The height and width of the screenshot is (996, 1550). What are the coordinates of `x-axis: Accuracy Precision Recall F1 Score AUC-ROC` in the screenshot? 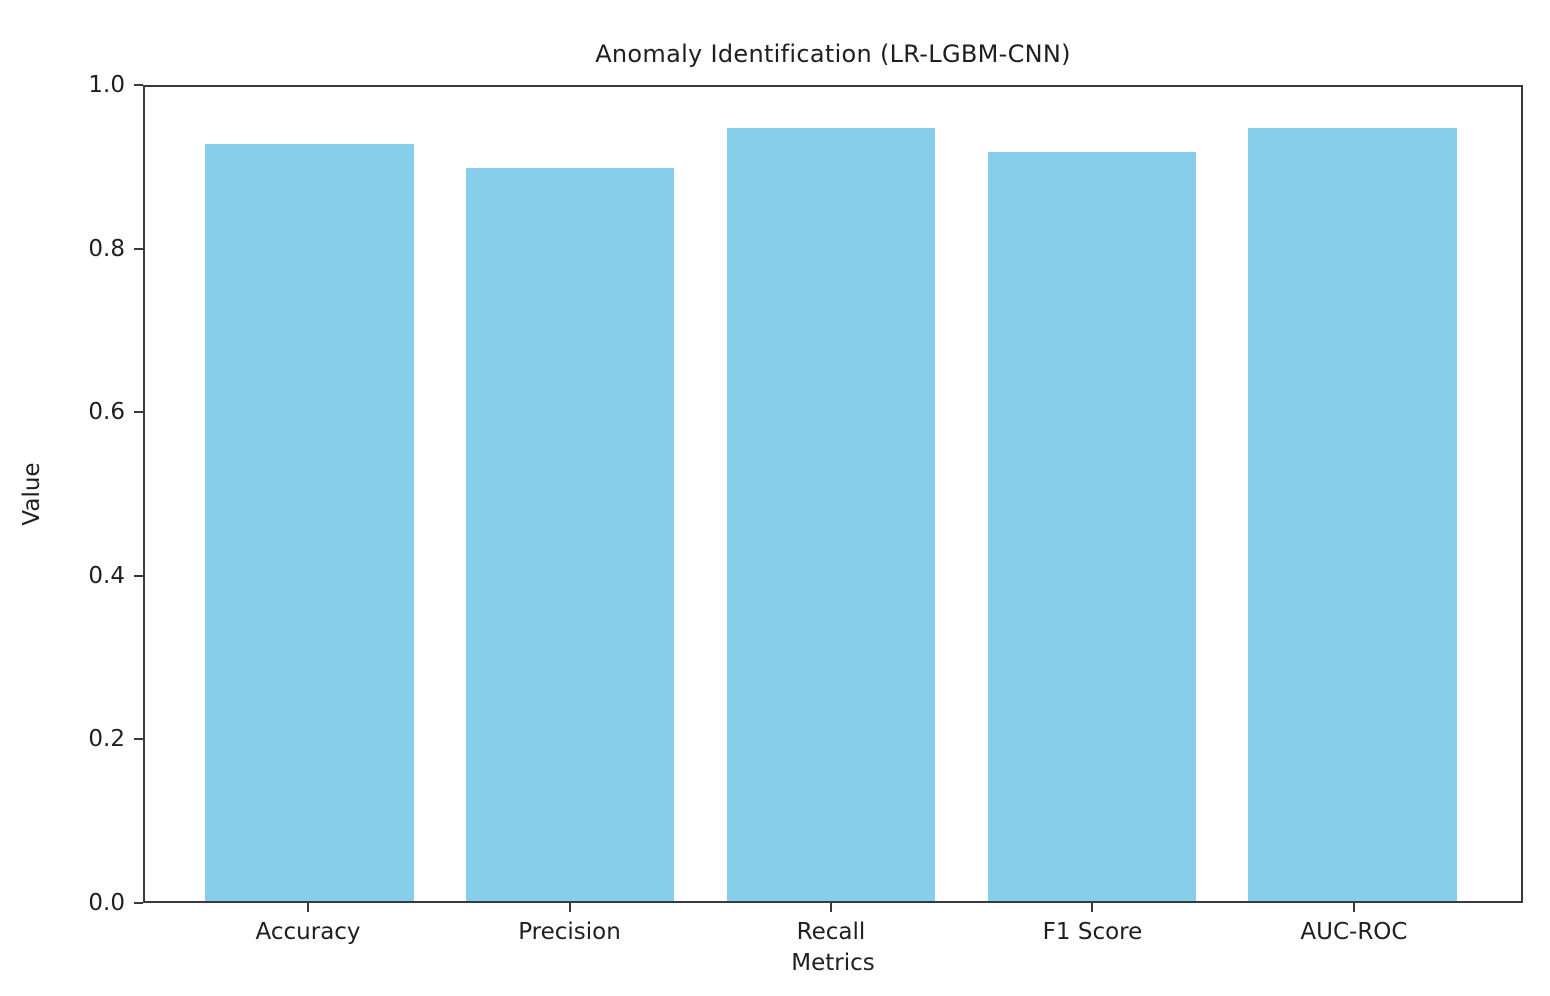 It's located at (833, 948).